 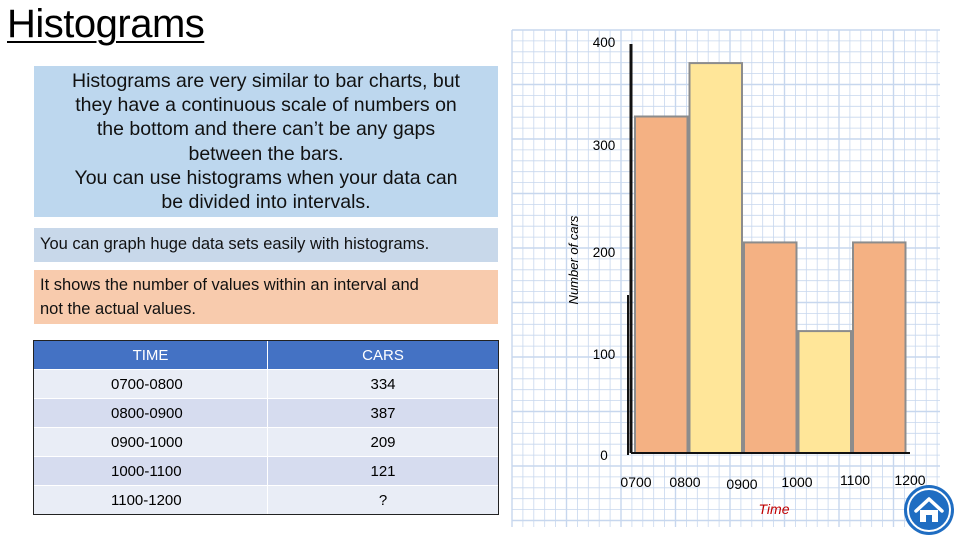 What do you see at coordinates (266, 471) in the screenshot?
I see `table-row: 1000-1100 121` at bounding box center [266, 471].